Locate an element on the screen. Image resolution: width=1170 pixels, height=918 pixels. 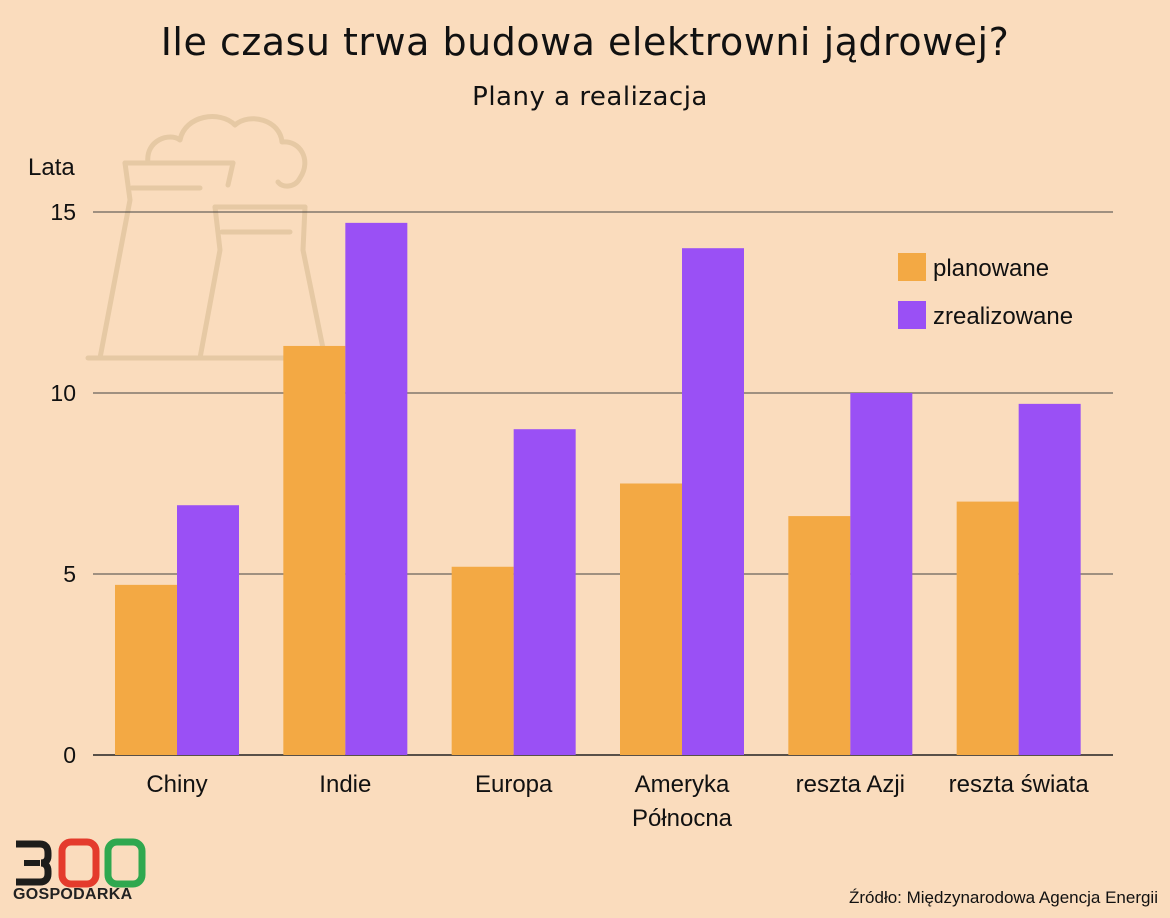
x-tick-label: Indie is located at coordinates (345, 784).